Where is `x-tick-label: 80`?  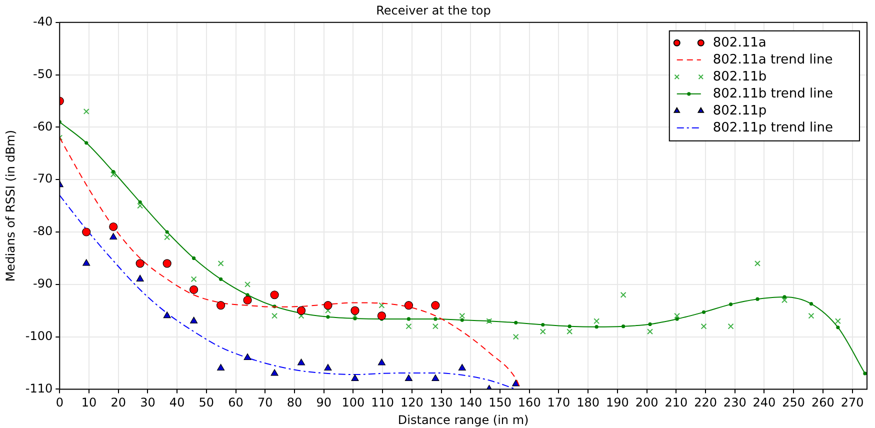
x-tick-label: 80 is located at coordinates (294, 403).